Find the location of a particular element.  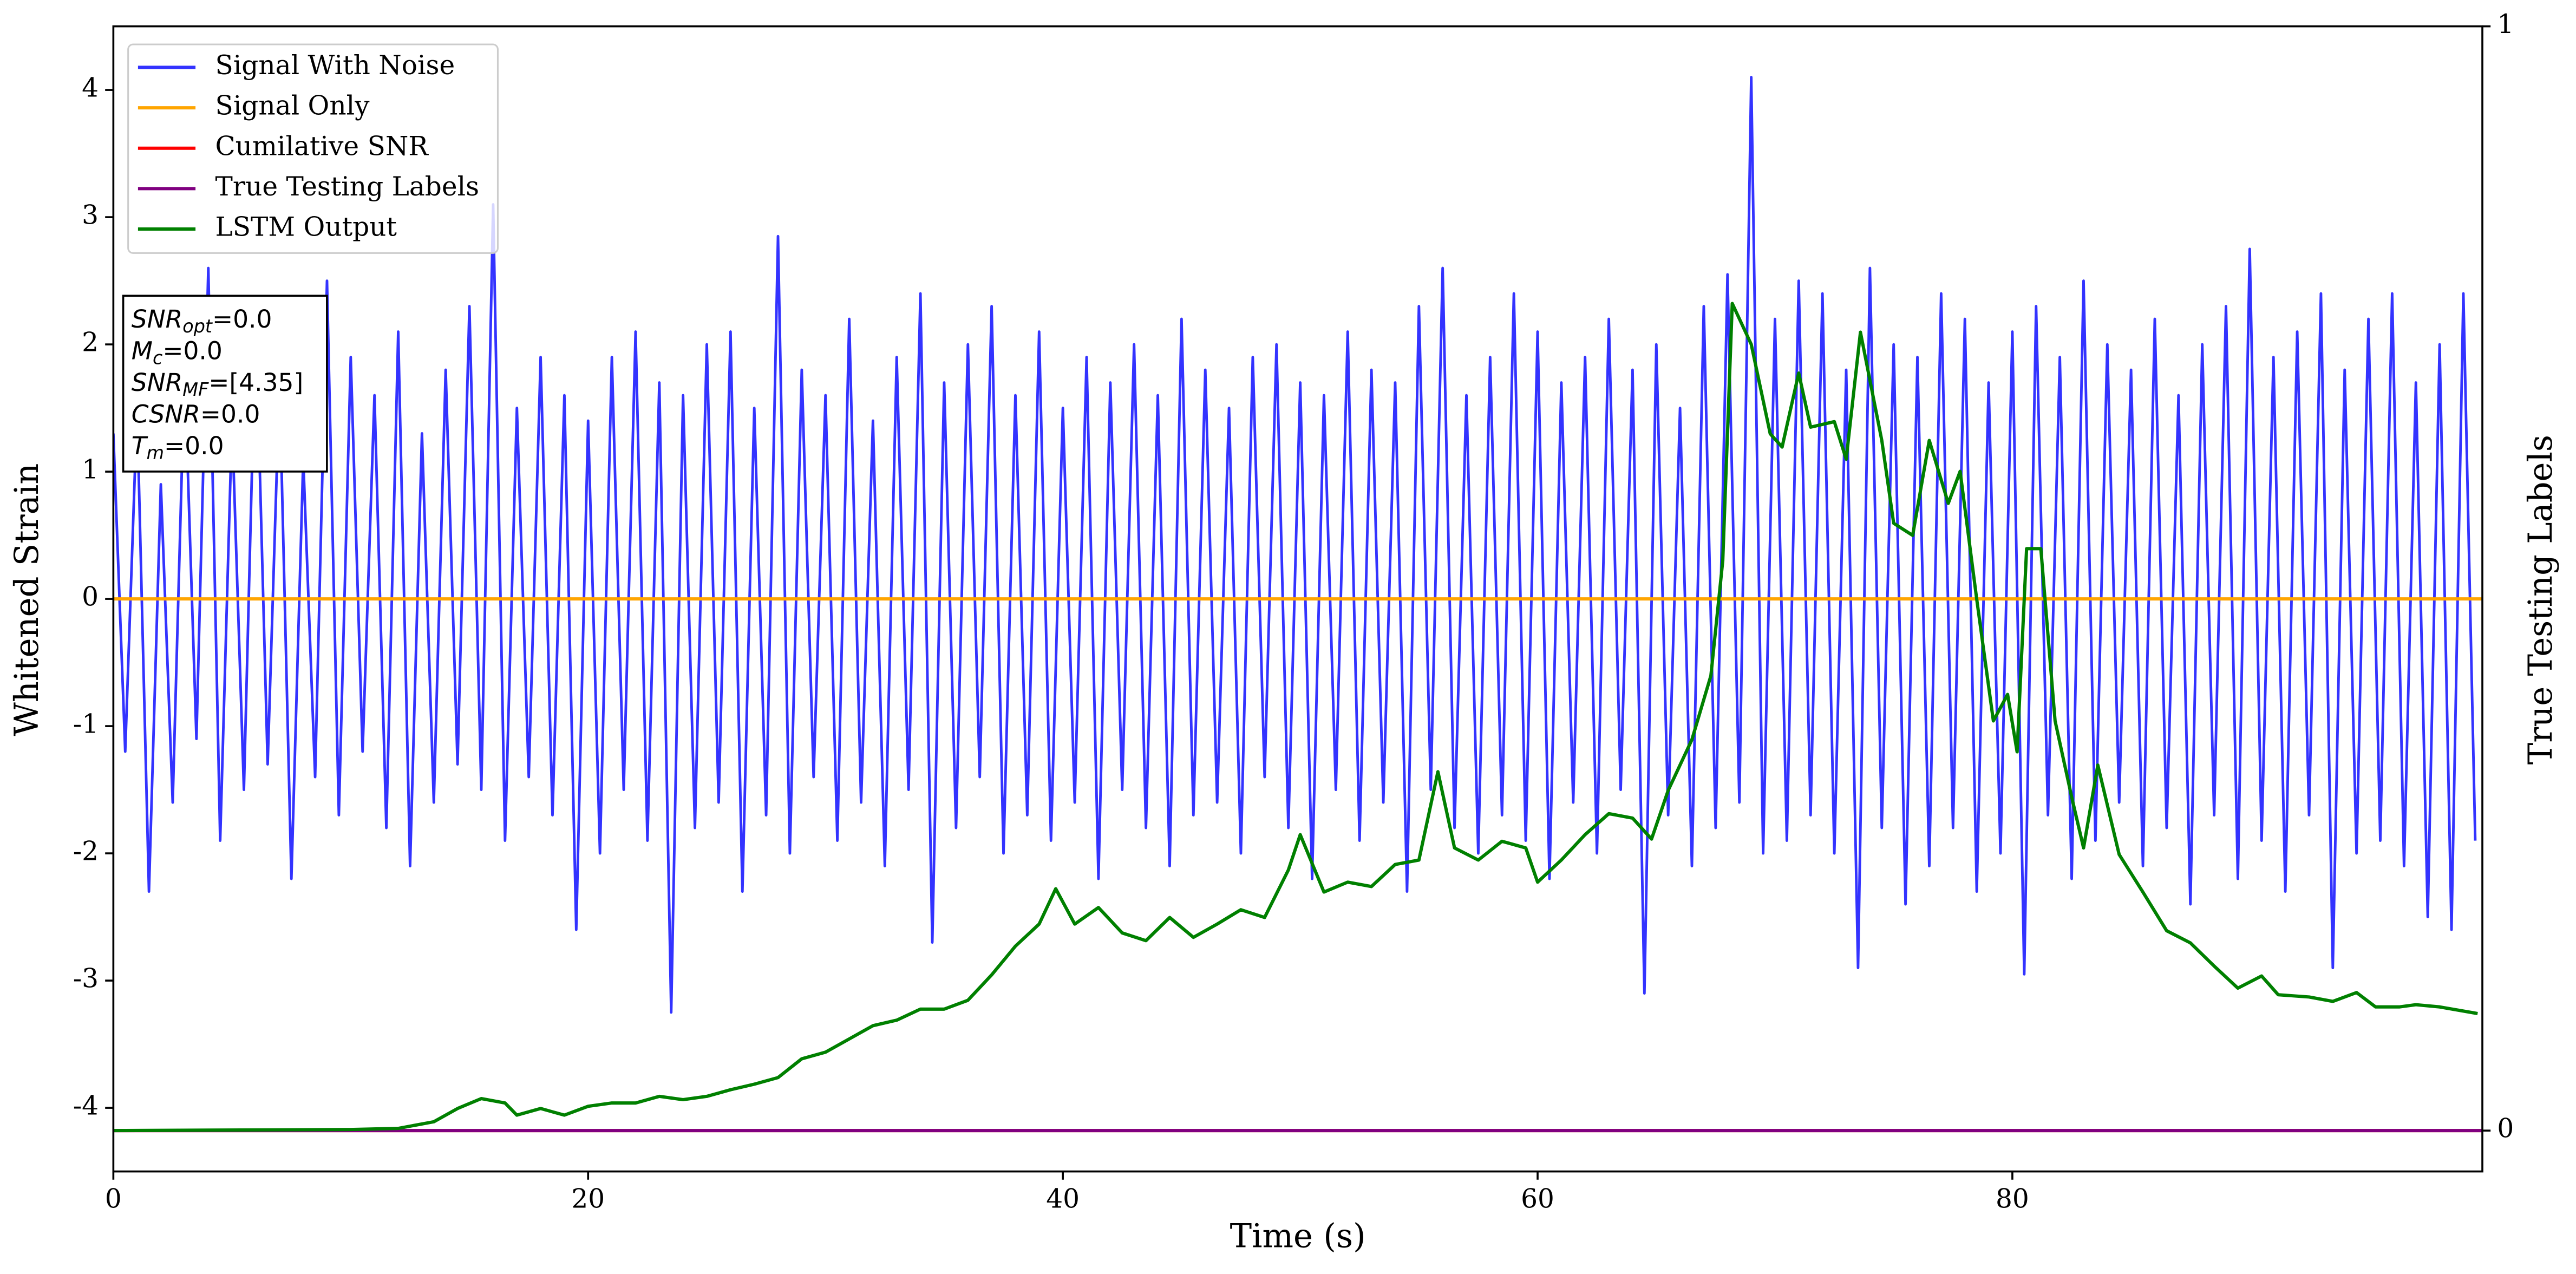

y-tick-label: 1 is located at coordinates (90, 470).